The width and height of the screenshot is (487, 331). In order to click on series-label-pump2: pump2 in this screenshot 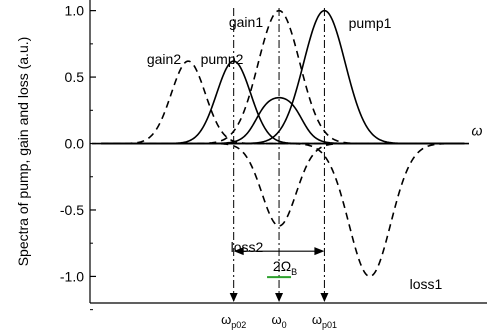, I will do `click(222, 59)`.